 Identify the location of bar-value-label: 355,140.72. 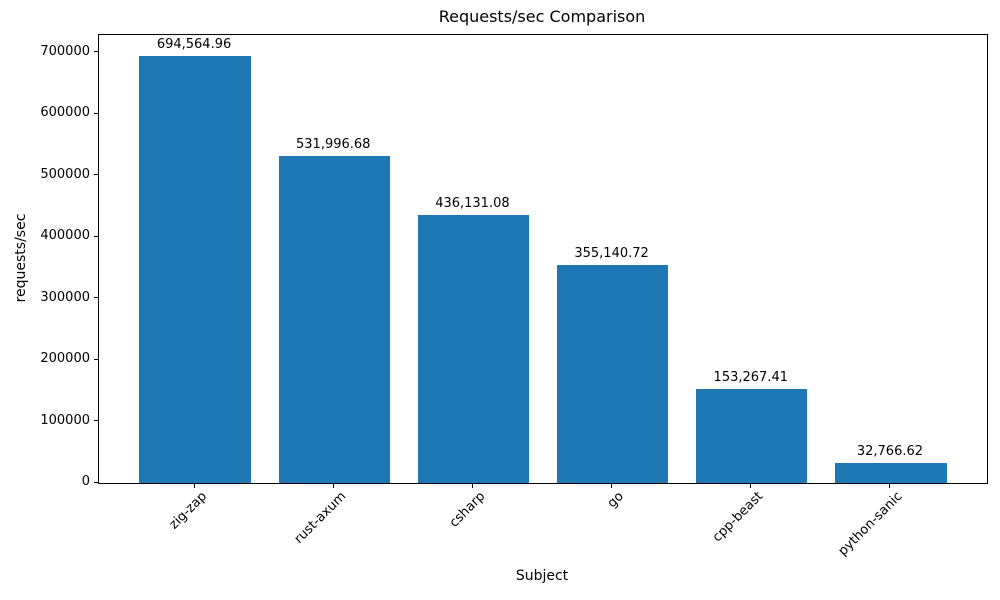
(611, 253).